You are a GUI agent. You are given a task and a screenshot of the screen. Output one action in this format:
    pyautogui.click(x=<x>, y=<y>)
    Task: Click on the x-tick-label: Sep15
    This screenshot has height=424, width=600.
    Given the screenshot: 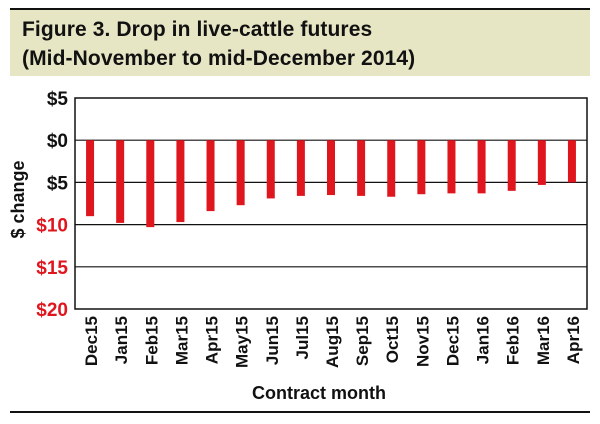 What is the action you would take?
    pyautogui.click(x=362, y=341)
    